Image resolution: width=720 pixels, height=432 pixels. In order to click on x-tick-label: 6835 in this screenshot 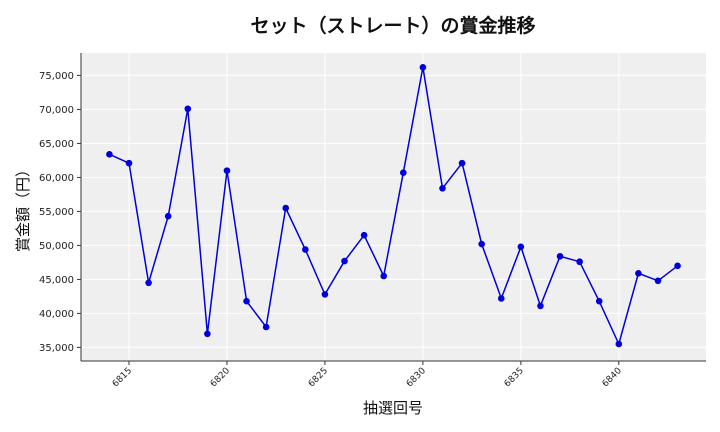, I will do `click(514, 377)`.